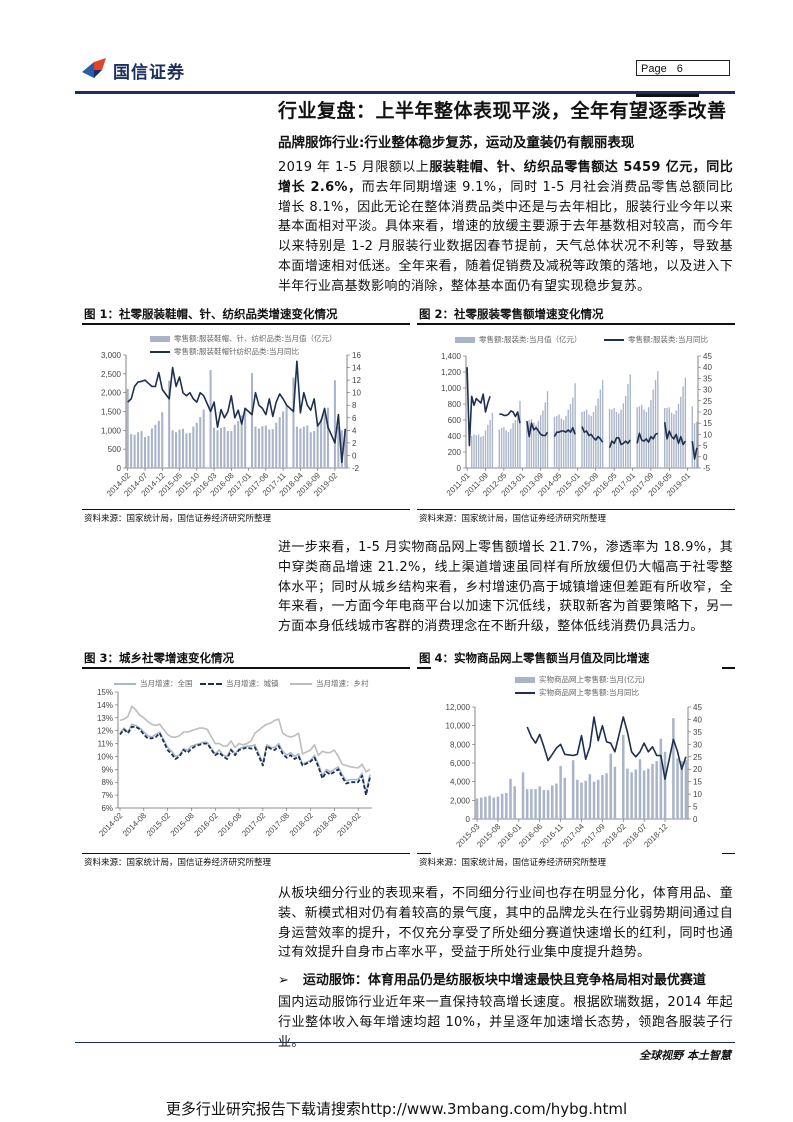 The image size is (793, 1122). I want to click on y-tick-label: 800, so click(455, 404).